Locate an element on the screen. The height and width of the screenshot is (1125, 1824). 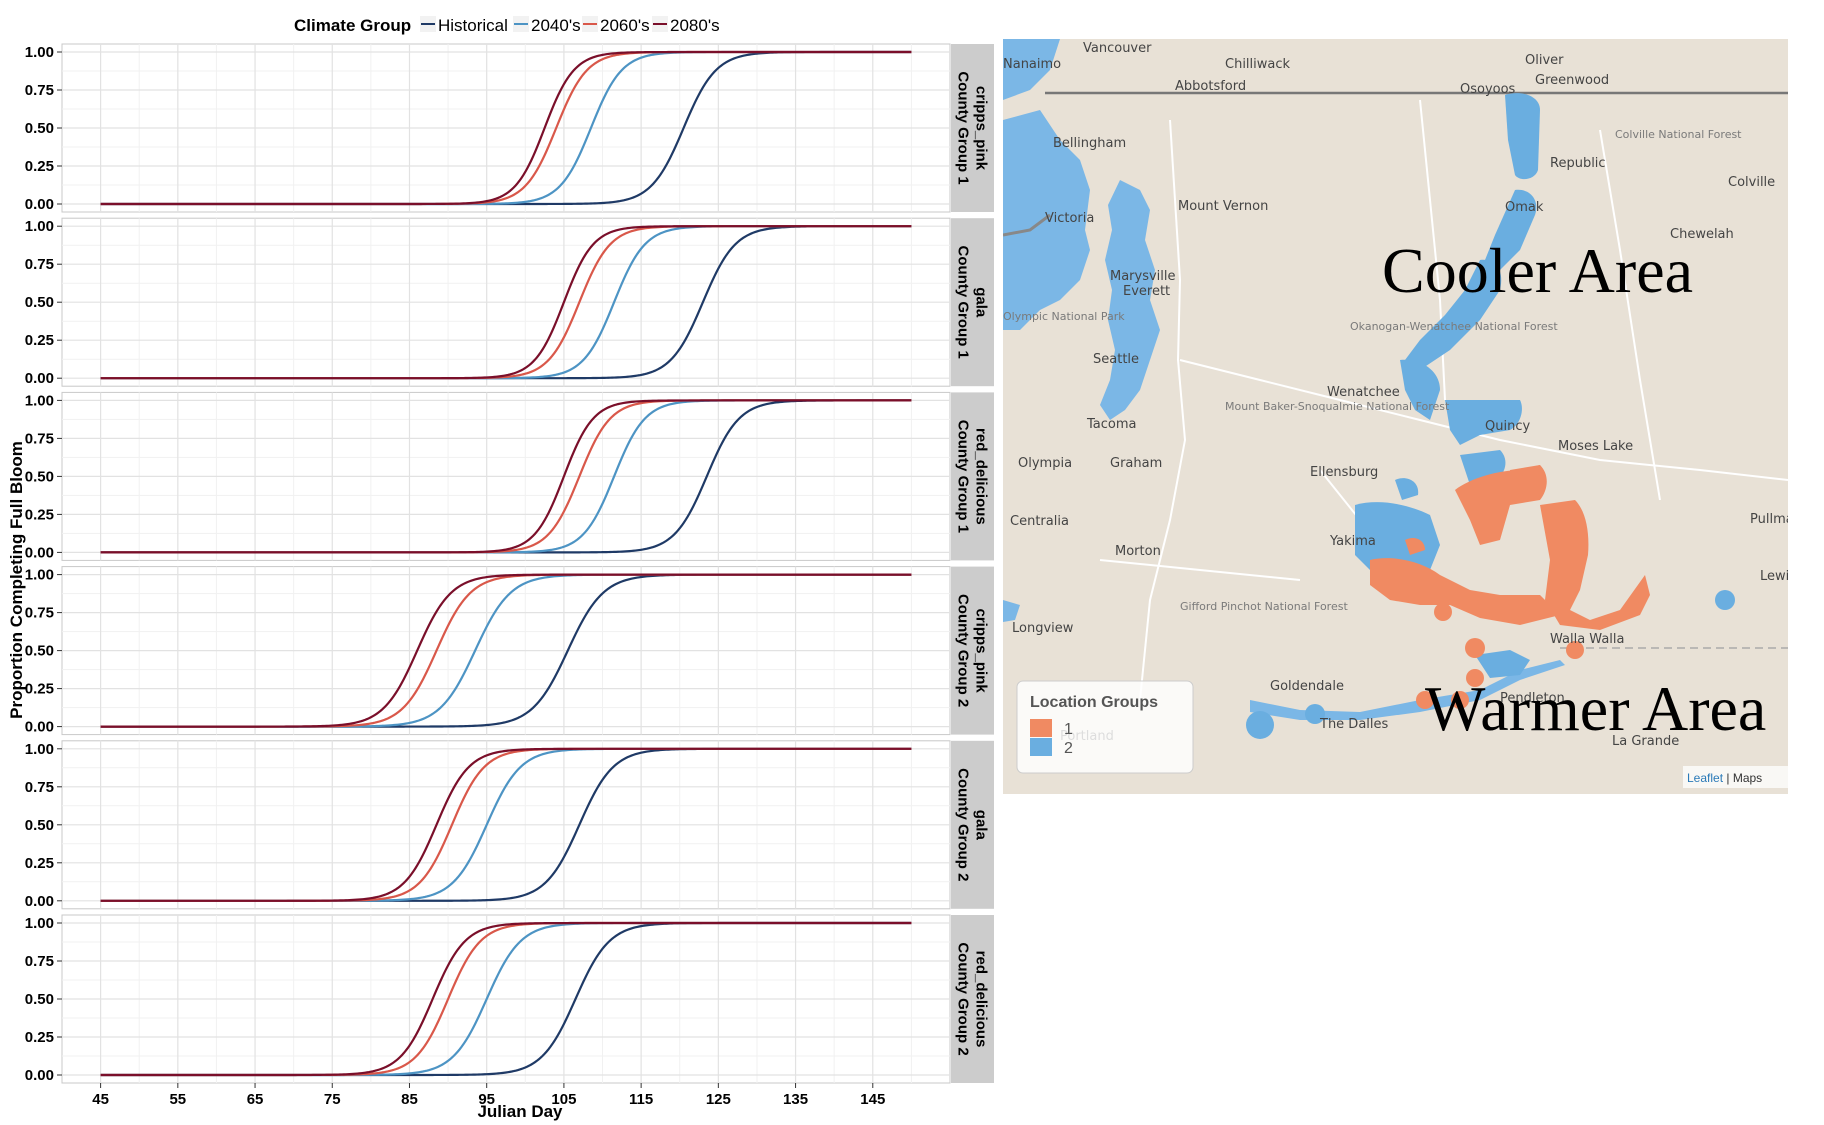
strip-label-variety: cripps_pink is located at coordinates (981, 128).